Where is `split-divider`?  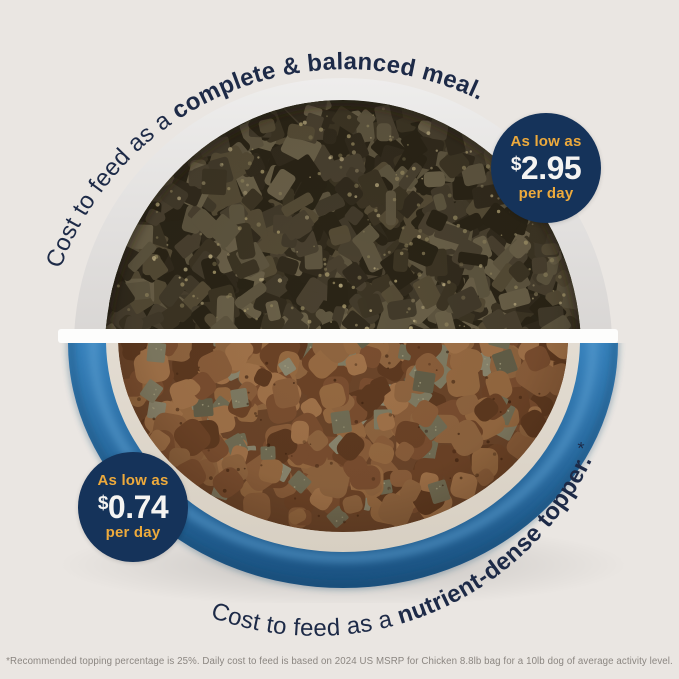
split-divider is located at coordinates (338, 336).